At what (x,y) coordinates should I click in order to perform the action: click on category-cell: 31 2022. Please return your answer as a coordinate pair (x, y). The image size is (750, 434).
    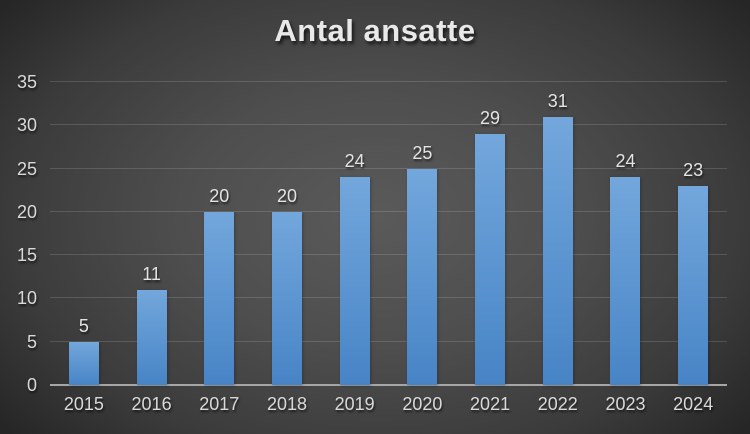
    Looking at the image, I should click on (558, 247).